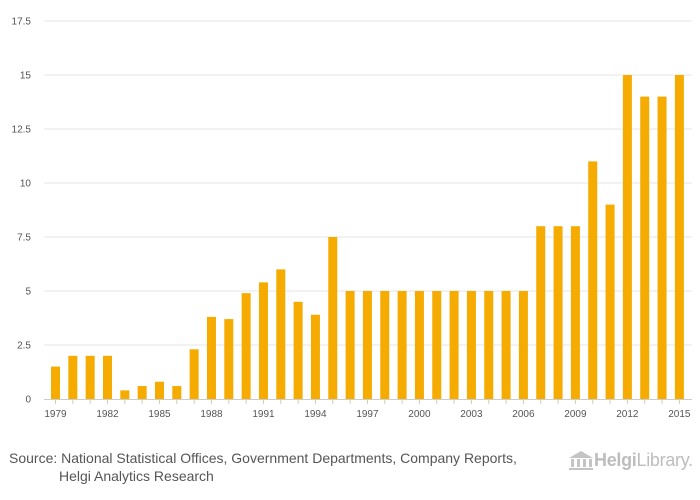  I want to click on x-tick-label: 2003, so click(471, 414).